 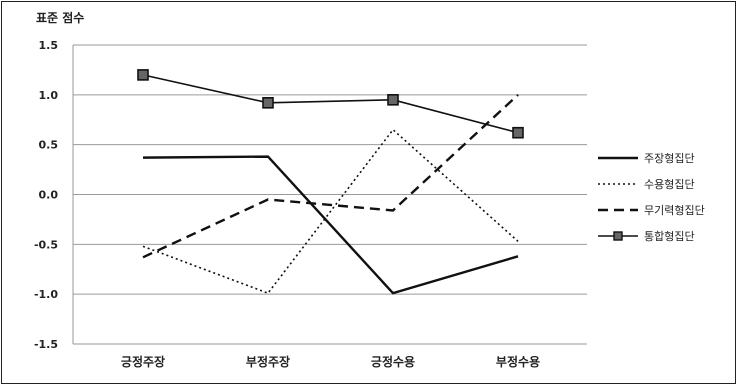 What do you see at coordinates (618, 236) in the screenshot?
I see `legend-marker` at bounding box center [618, 236].